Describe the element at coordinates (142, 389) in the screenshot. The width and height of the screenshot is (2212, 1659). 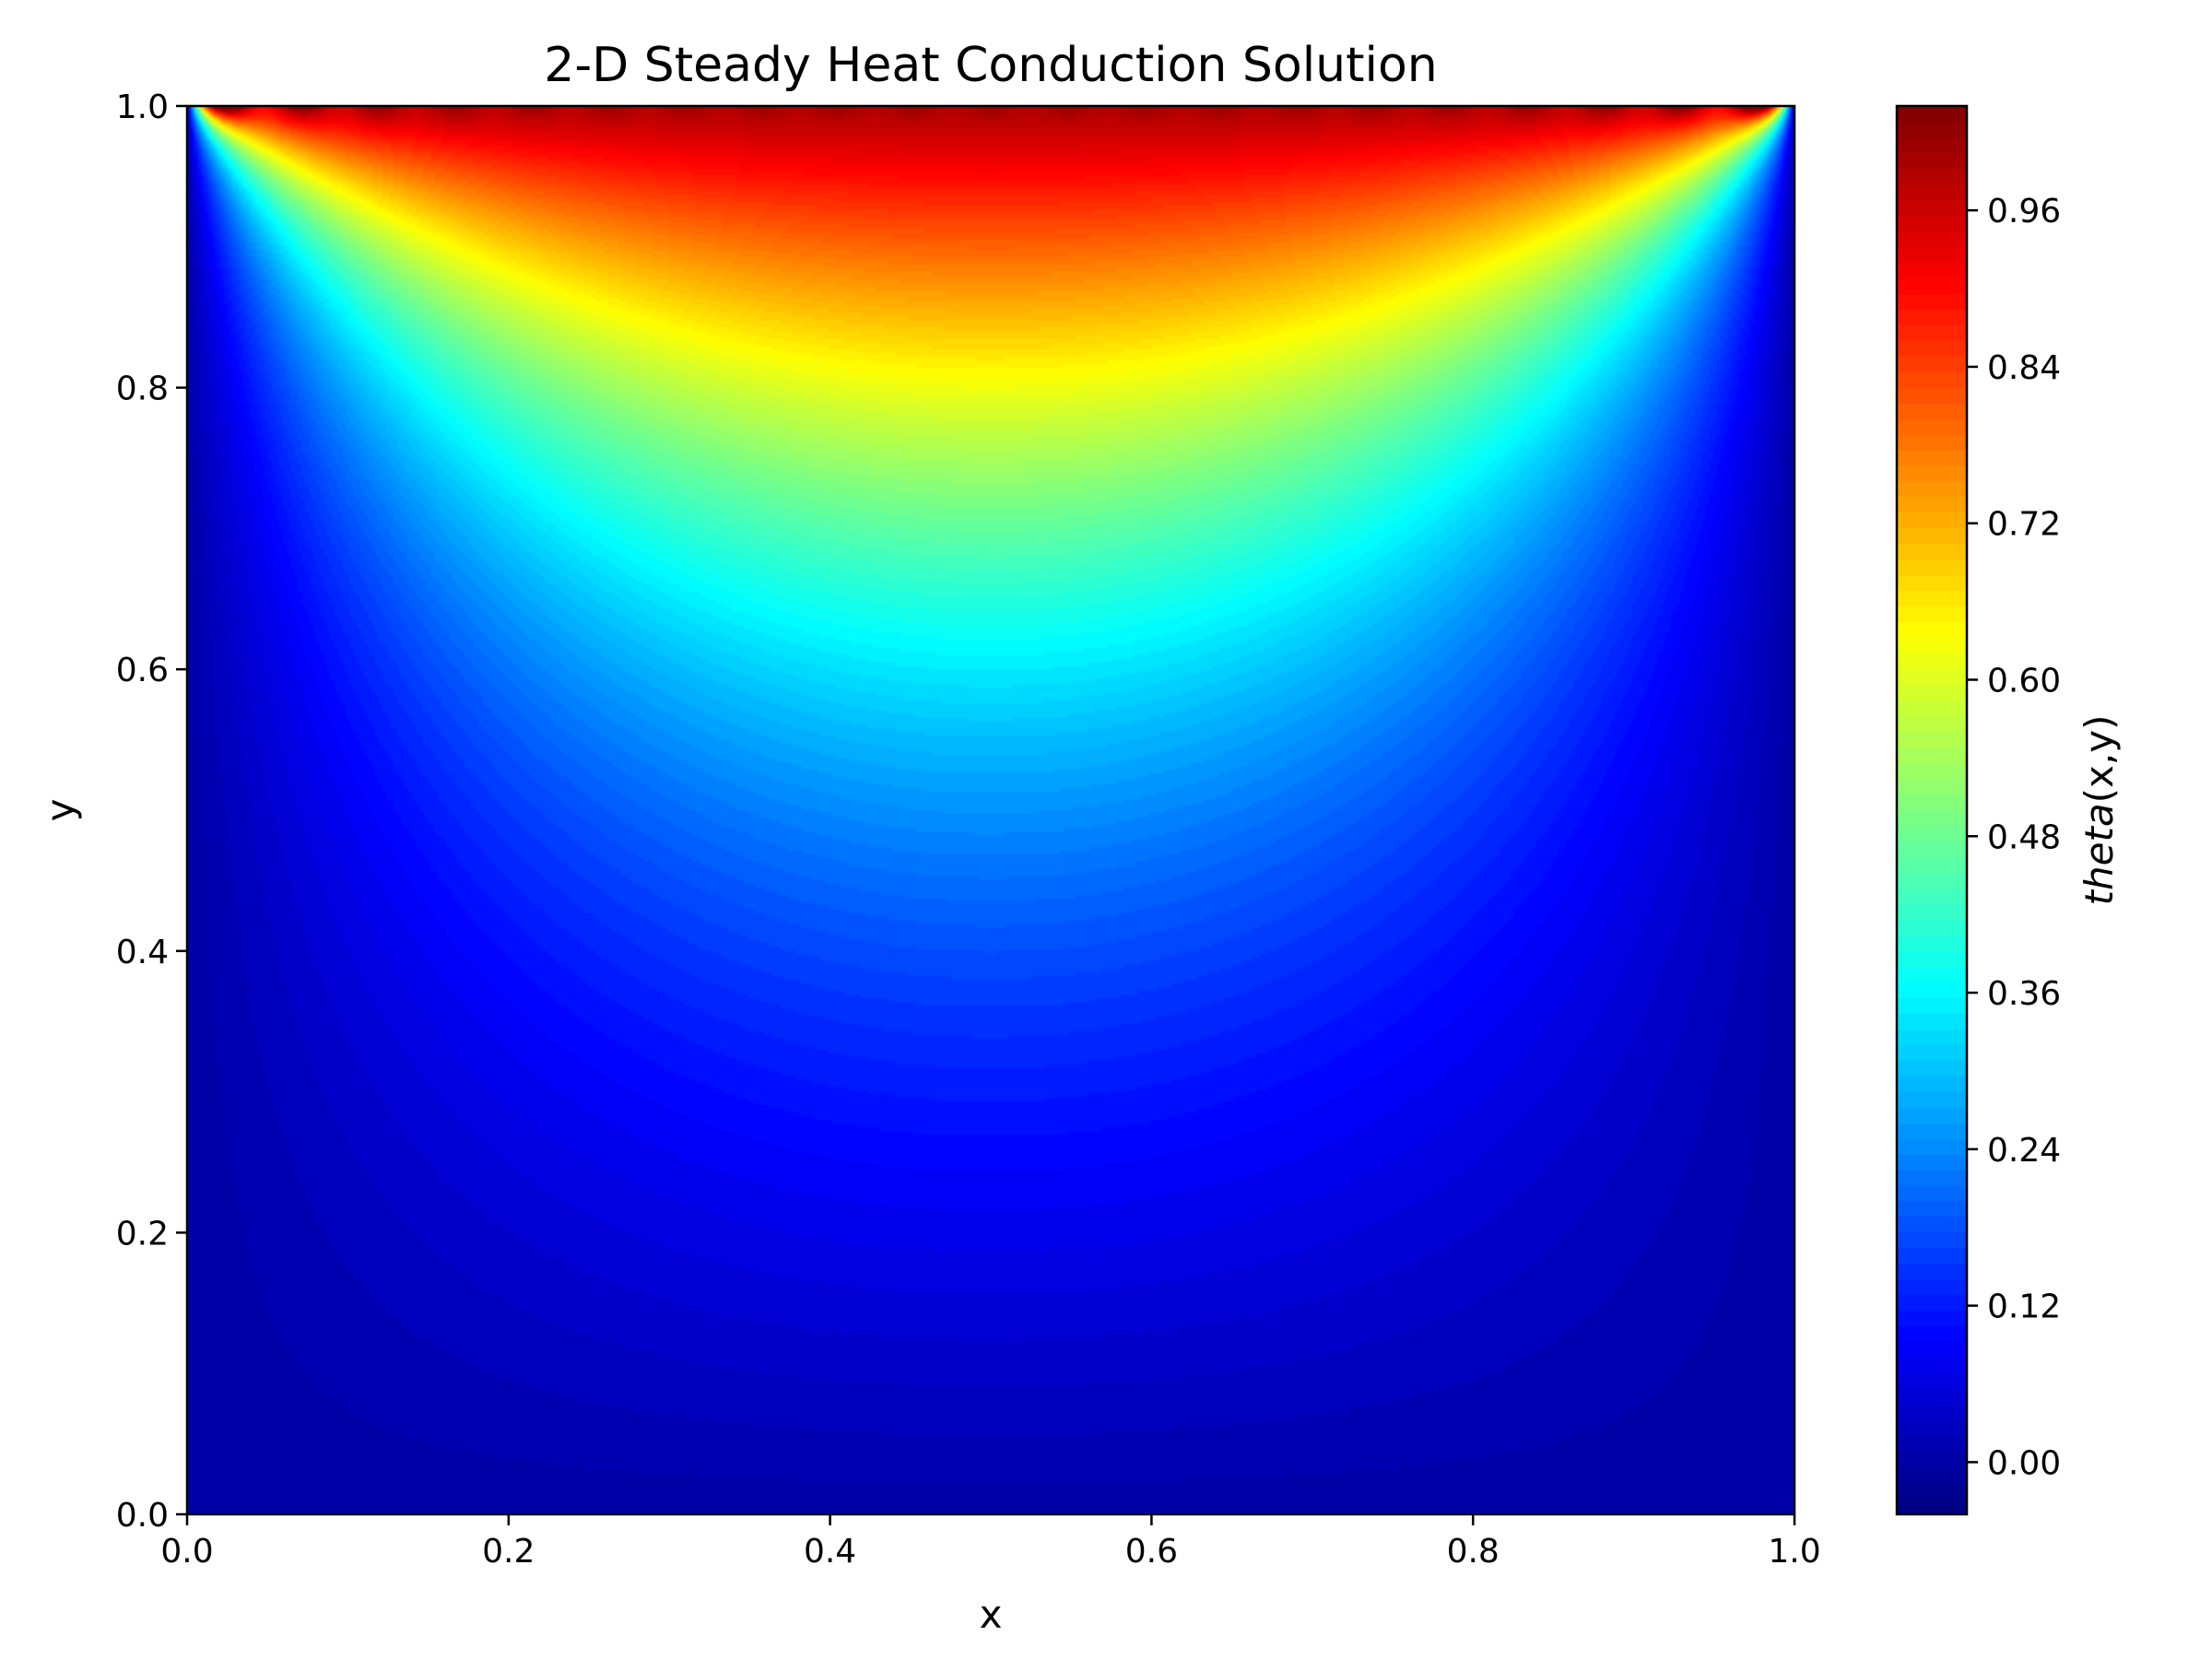
I see `y-tick-label: 0.8` at that location.